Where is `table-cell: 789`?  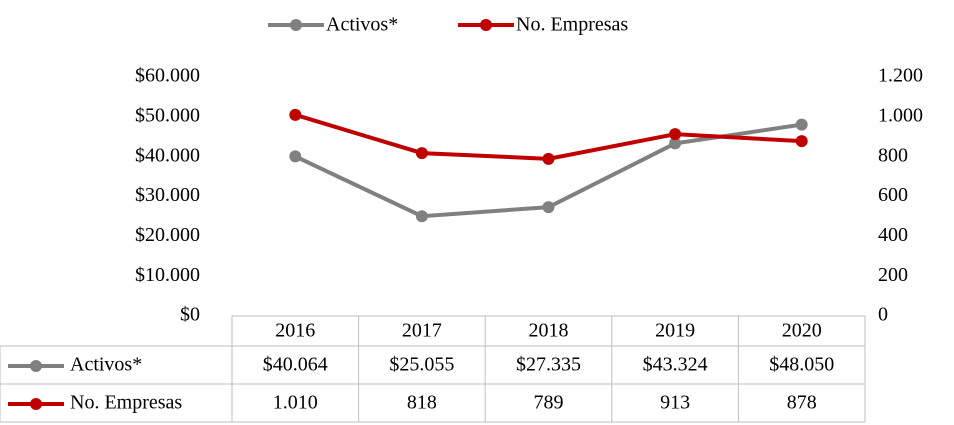 table-cell: 789 is located at coordinates (549, 403).